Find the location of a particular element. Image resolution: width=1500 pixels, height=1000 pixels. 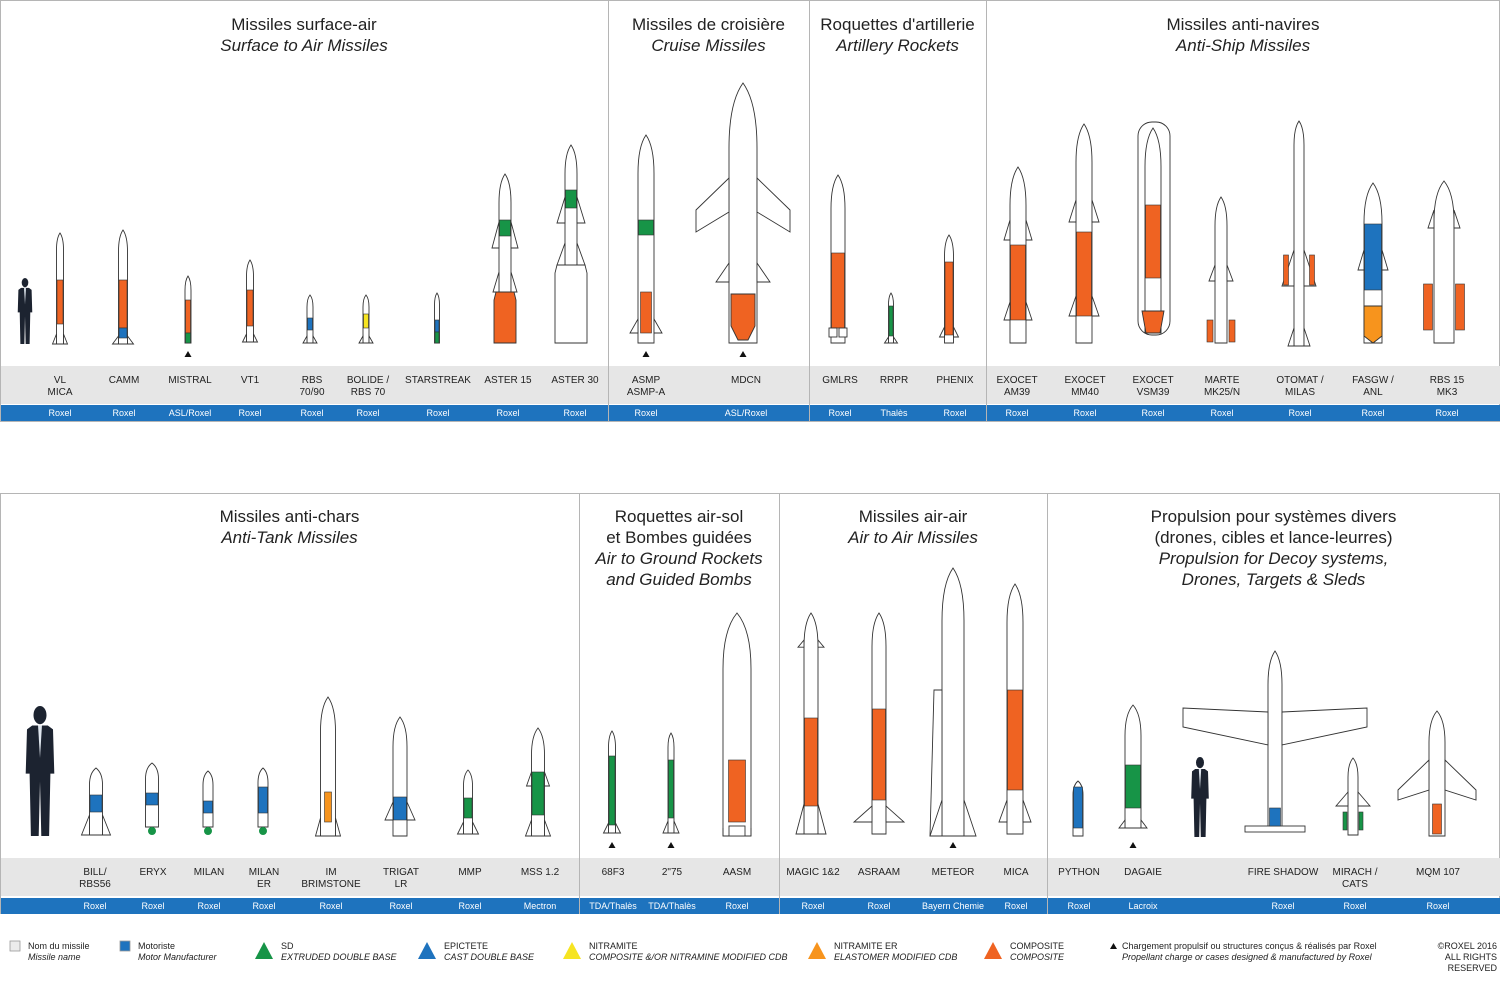

canards is located at coordinates (811, 643).